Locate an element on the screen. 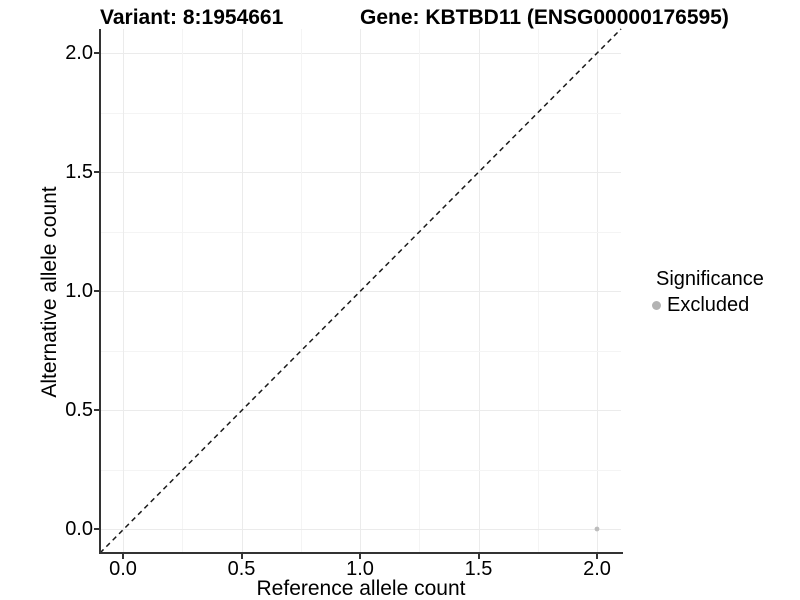 This screenshot has width=800, height=600. x-tick-label: 0.5 is located at coordinates (241, 569).